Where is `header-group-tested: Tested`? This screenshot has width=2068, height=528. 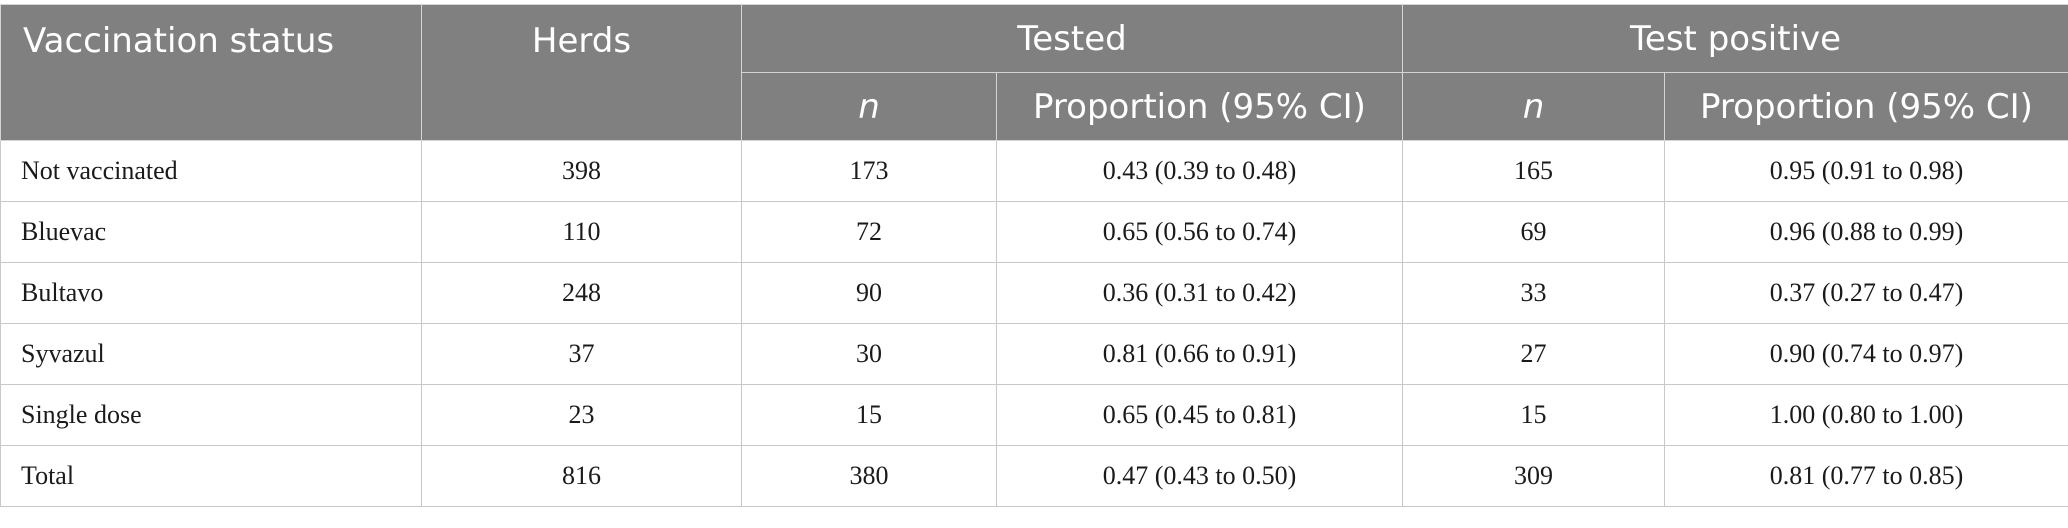
header-group-tested: Tested is located at coordinates (1072, 38).